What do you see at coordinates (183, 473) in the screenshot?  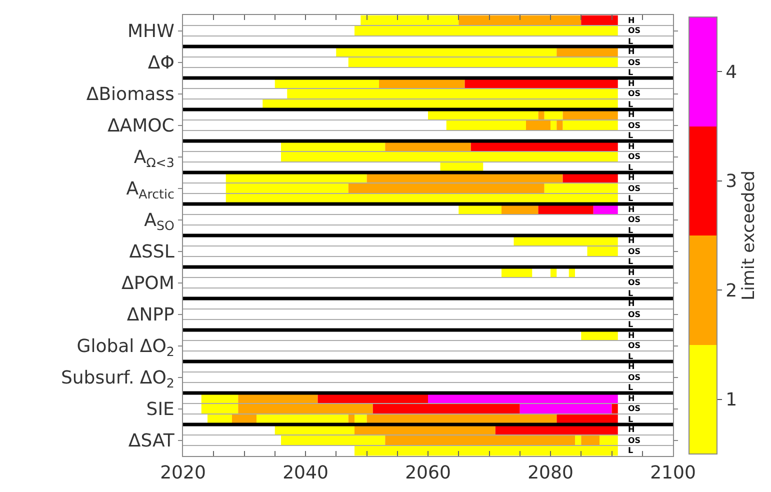 I see `x-tick-label: 2020` at bounding box center [183, 473].